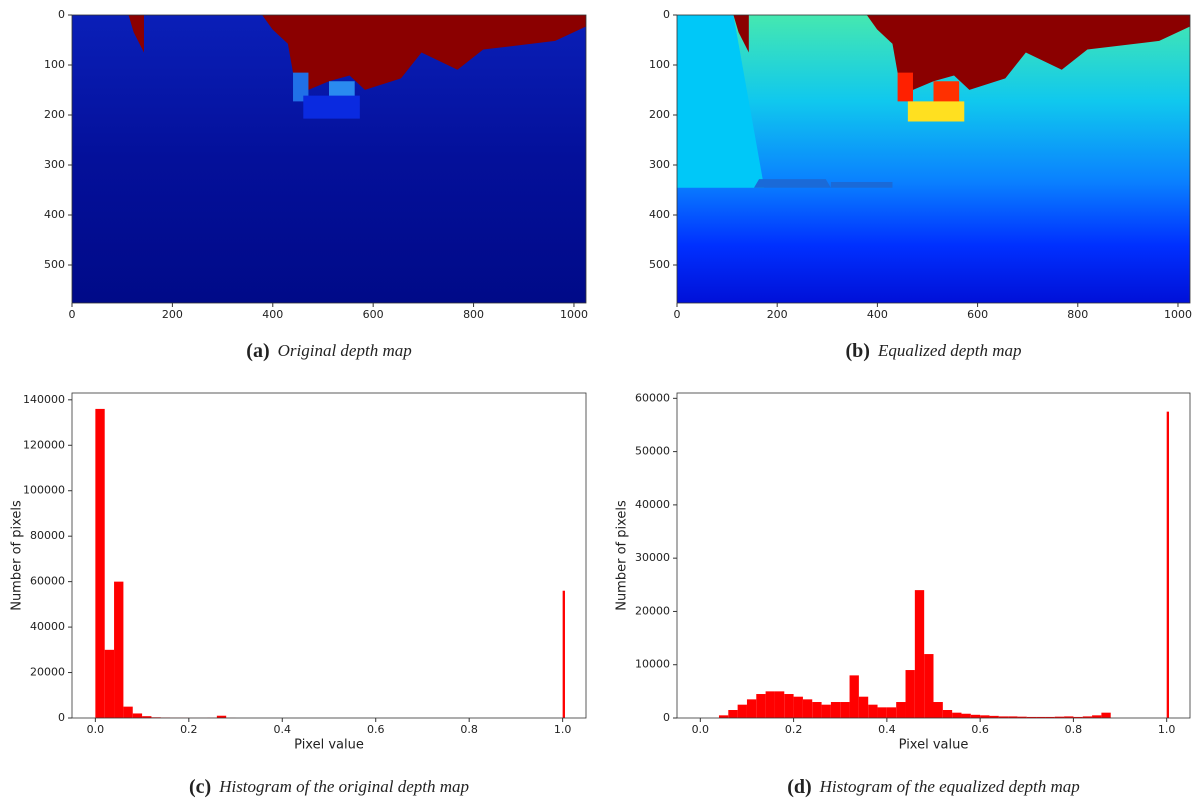  I want to click on x-tick-label: 1000, so click(1178, 314).